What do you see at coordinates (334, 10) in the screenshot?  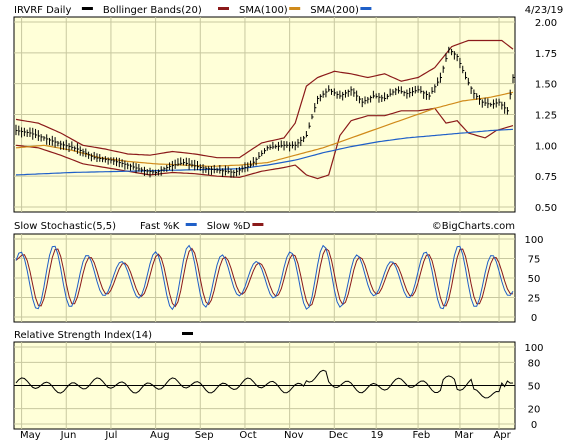 I see `legend-label-sma-200-: SMA(200)` at bounding box center [334, 10].